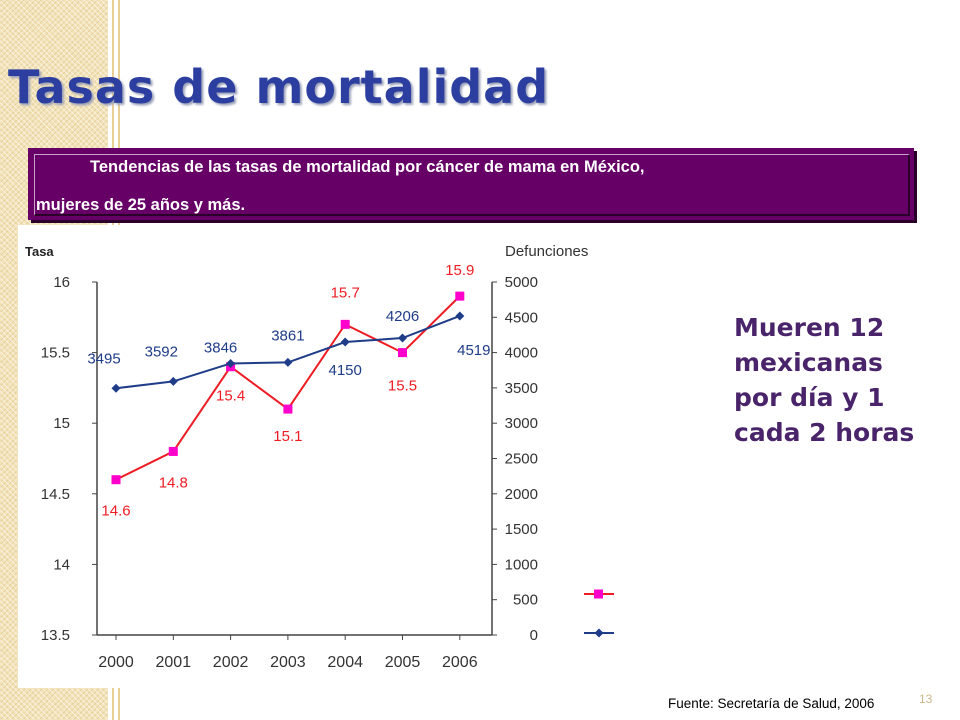 This screenshot has width=960, height=720. I want to click on left-tick-label: 13.5, so click(55, 635).